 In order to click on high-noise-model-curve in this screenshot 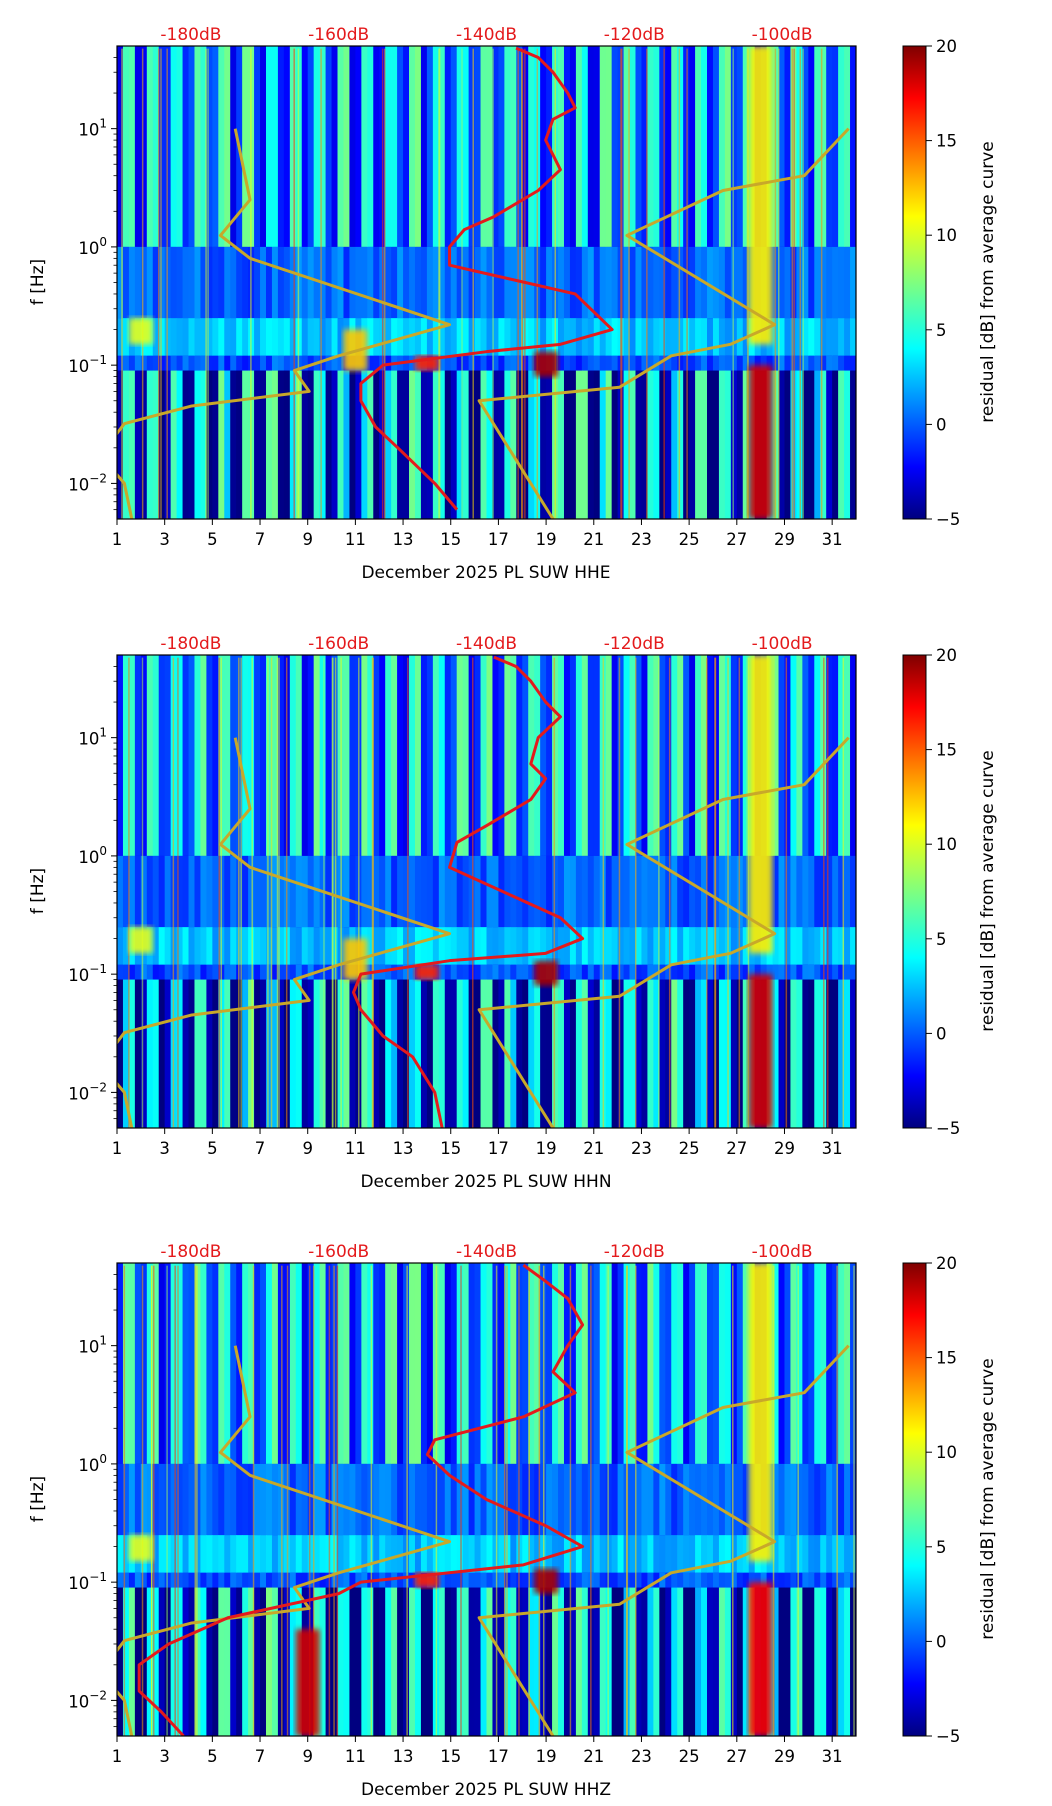, I will do `click(663, 323)`.